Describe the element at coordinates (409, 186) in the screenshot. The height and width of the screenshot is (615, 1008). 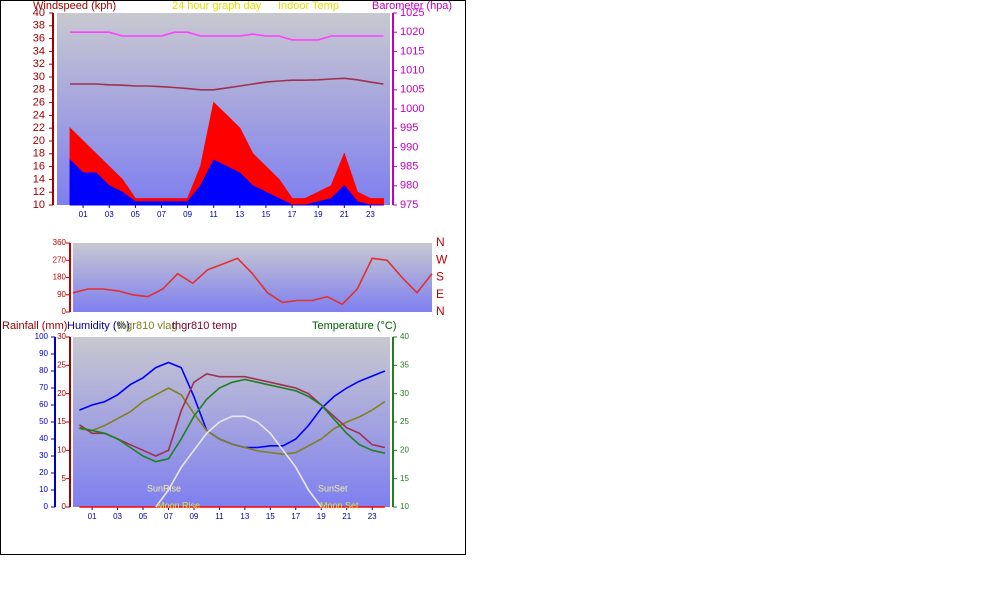
I see `y-tick-label: 980` at that location.